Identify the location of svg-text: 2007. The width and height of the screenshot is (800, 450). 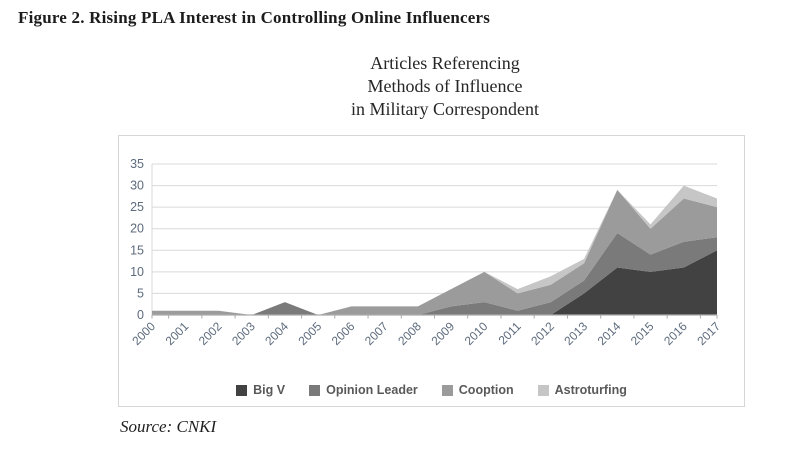
(376, 333).